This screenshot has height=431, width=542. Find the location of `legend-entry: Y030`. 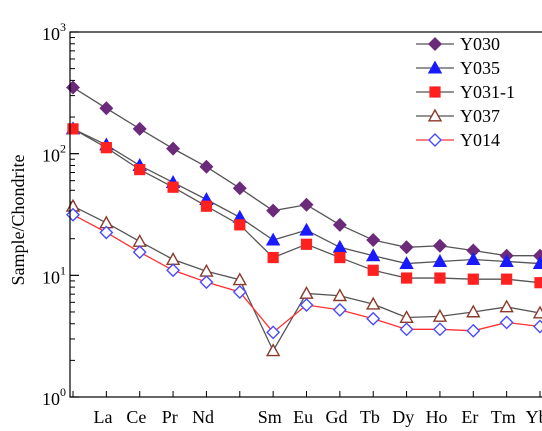

legend-entry: Y030 is located at coordinates (458, 44).